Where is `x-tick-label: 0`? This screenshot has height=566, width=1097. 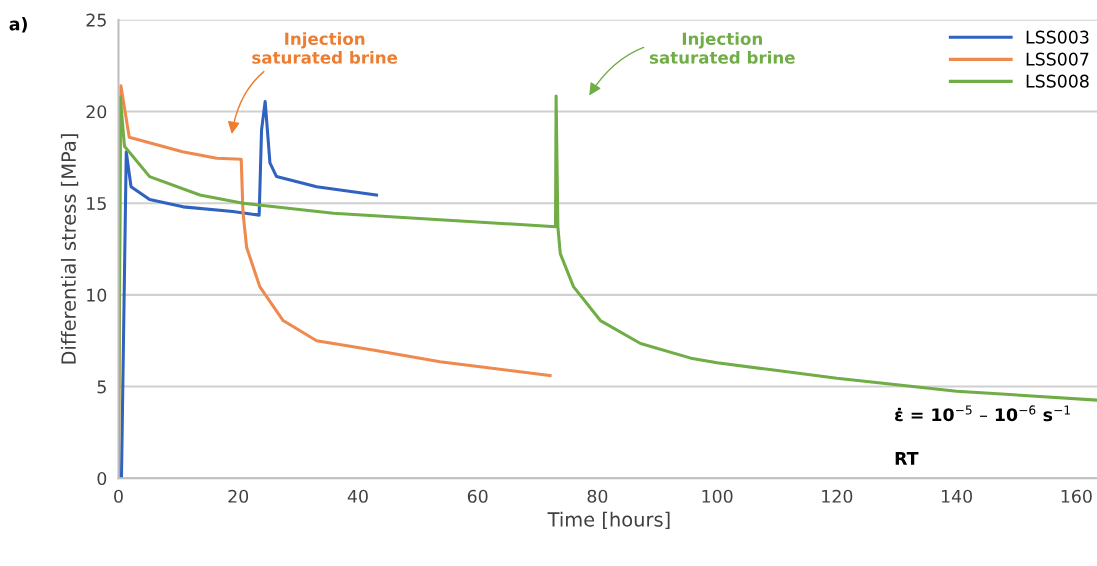
x-tick-label: 0 is located at coordinates (118, 496).